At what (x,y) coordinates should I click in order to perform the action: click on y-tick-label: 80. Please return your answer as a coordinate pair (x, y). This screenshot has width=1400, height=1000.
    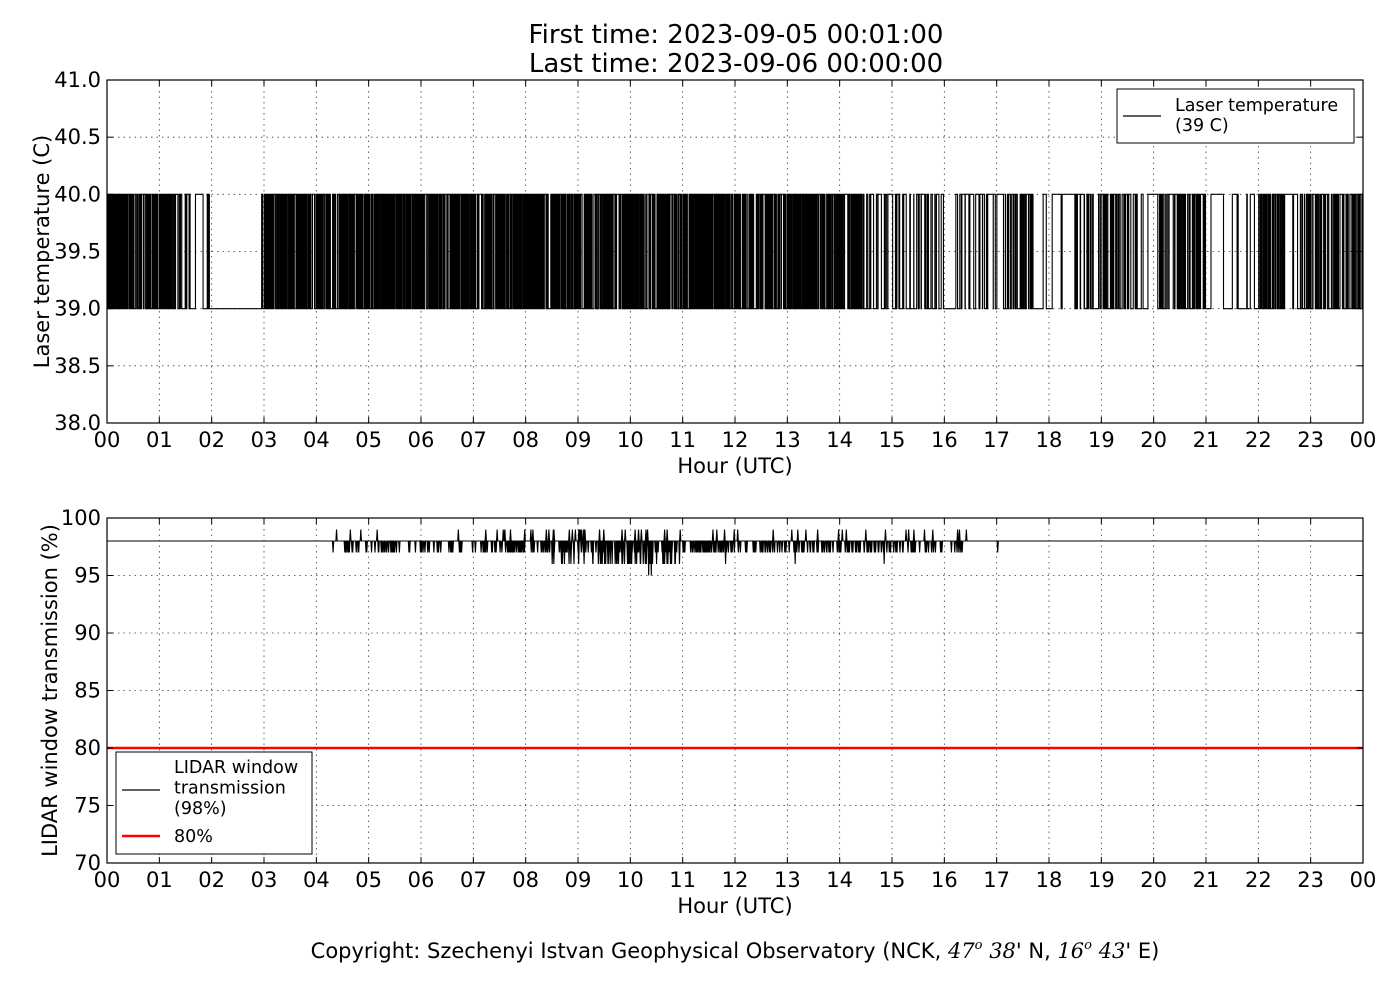
    Looking at the image, I should click on (87, 748).